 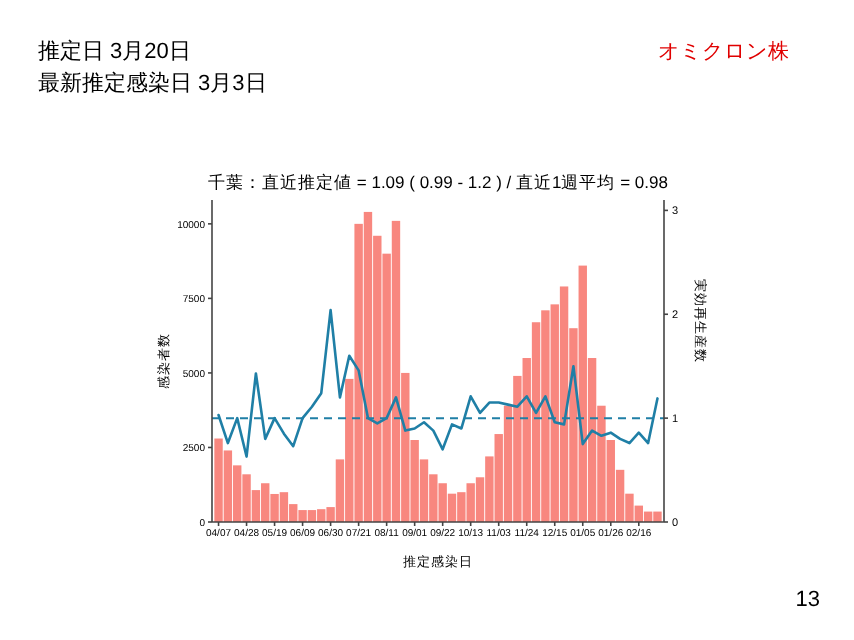 I want to click on text: 最新推定感染日 3月3日, so click(x=152, y=83).